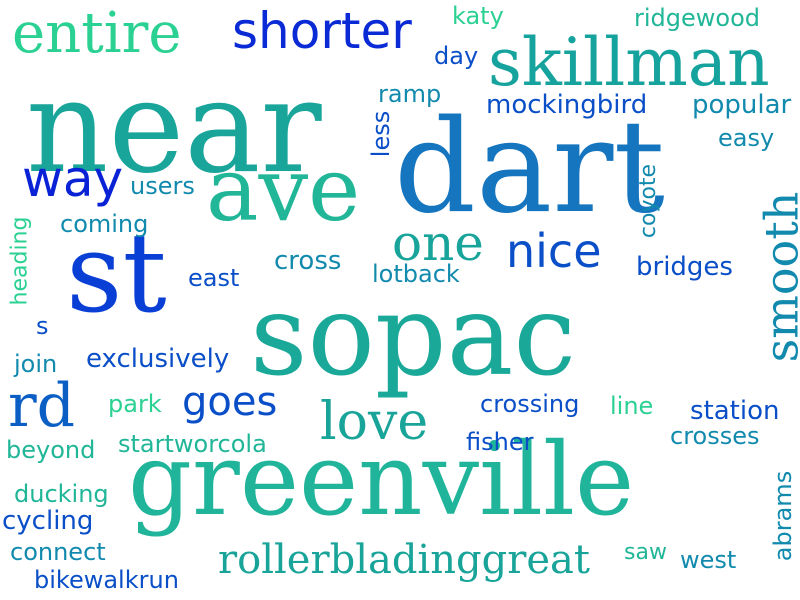 The image size is (800, 600). I want to click on word-sopac: sopac, so click(413, 336).